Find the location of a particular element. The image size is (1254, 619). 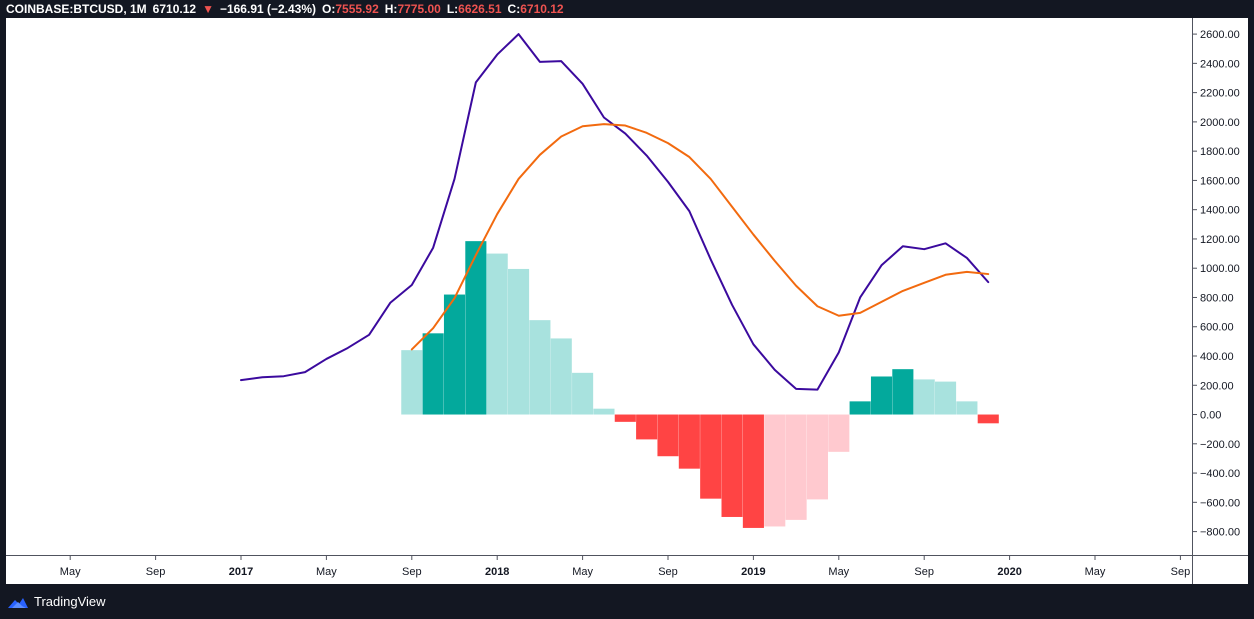

time-tick-label: 2017 is located at coordinates (241, 572).